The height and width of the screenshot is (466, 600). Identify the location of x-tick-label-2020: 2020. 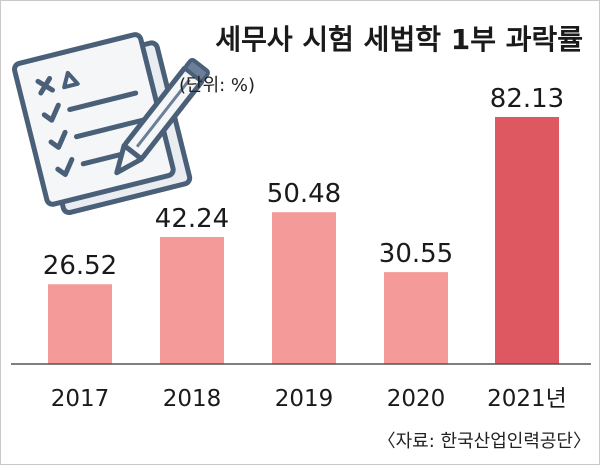
(416, 399).